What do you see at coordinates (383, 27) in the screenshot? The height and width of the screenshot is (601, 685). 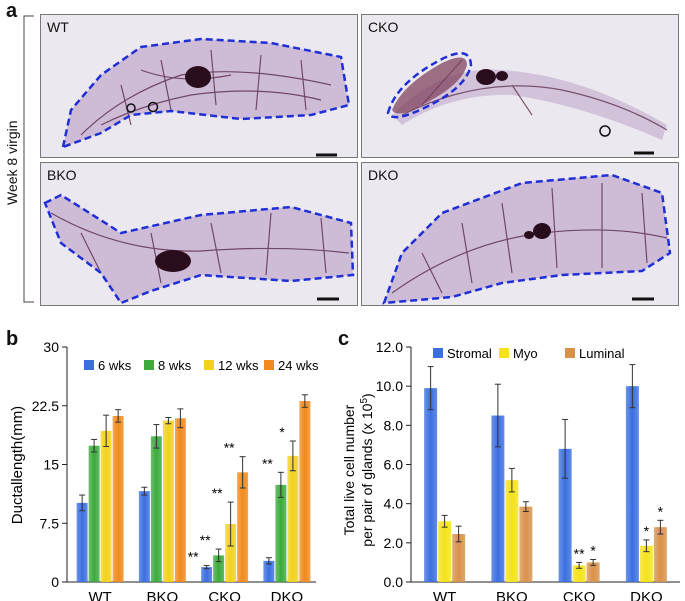 I see `micro-label-cko: CKO` at bounding box center [383, 27].